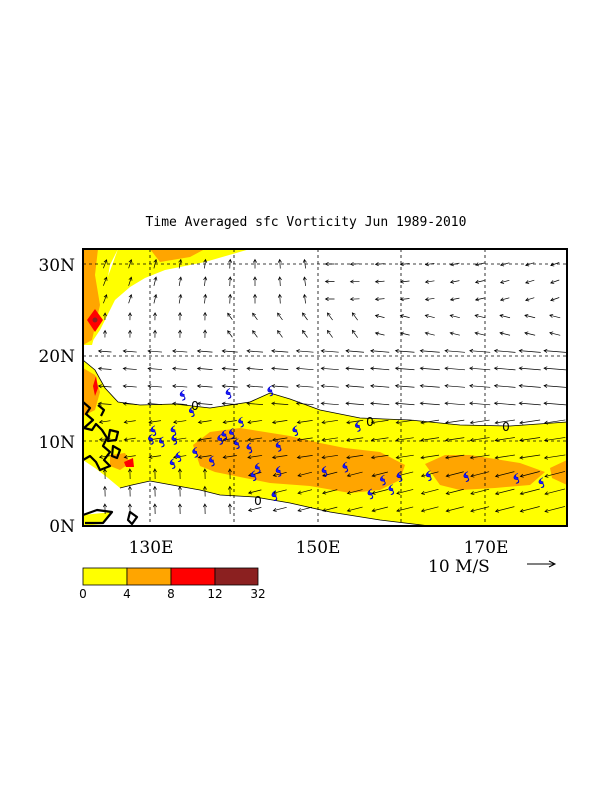 Image resolution: width=612 pixels, height=792 pixels. Describe the element at coordinates (214, 594) in the screenshot. I see `colorbar-tick-label: 12` at that location.